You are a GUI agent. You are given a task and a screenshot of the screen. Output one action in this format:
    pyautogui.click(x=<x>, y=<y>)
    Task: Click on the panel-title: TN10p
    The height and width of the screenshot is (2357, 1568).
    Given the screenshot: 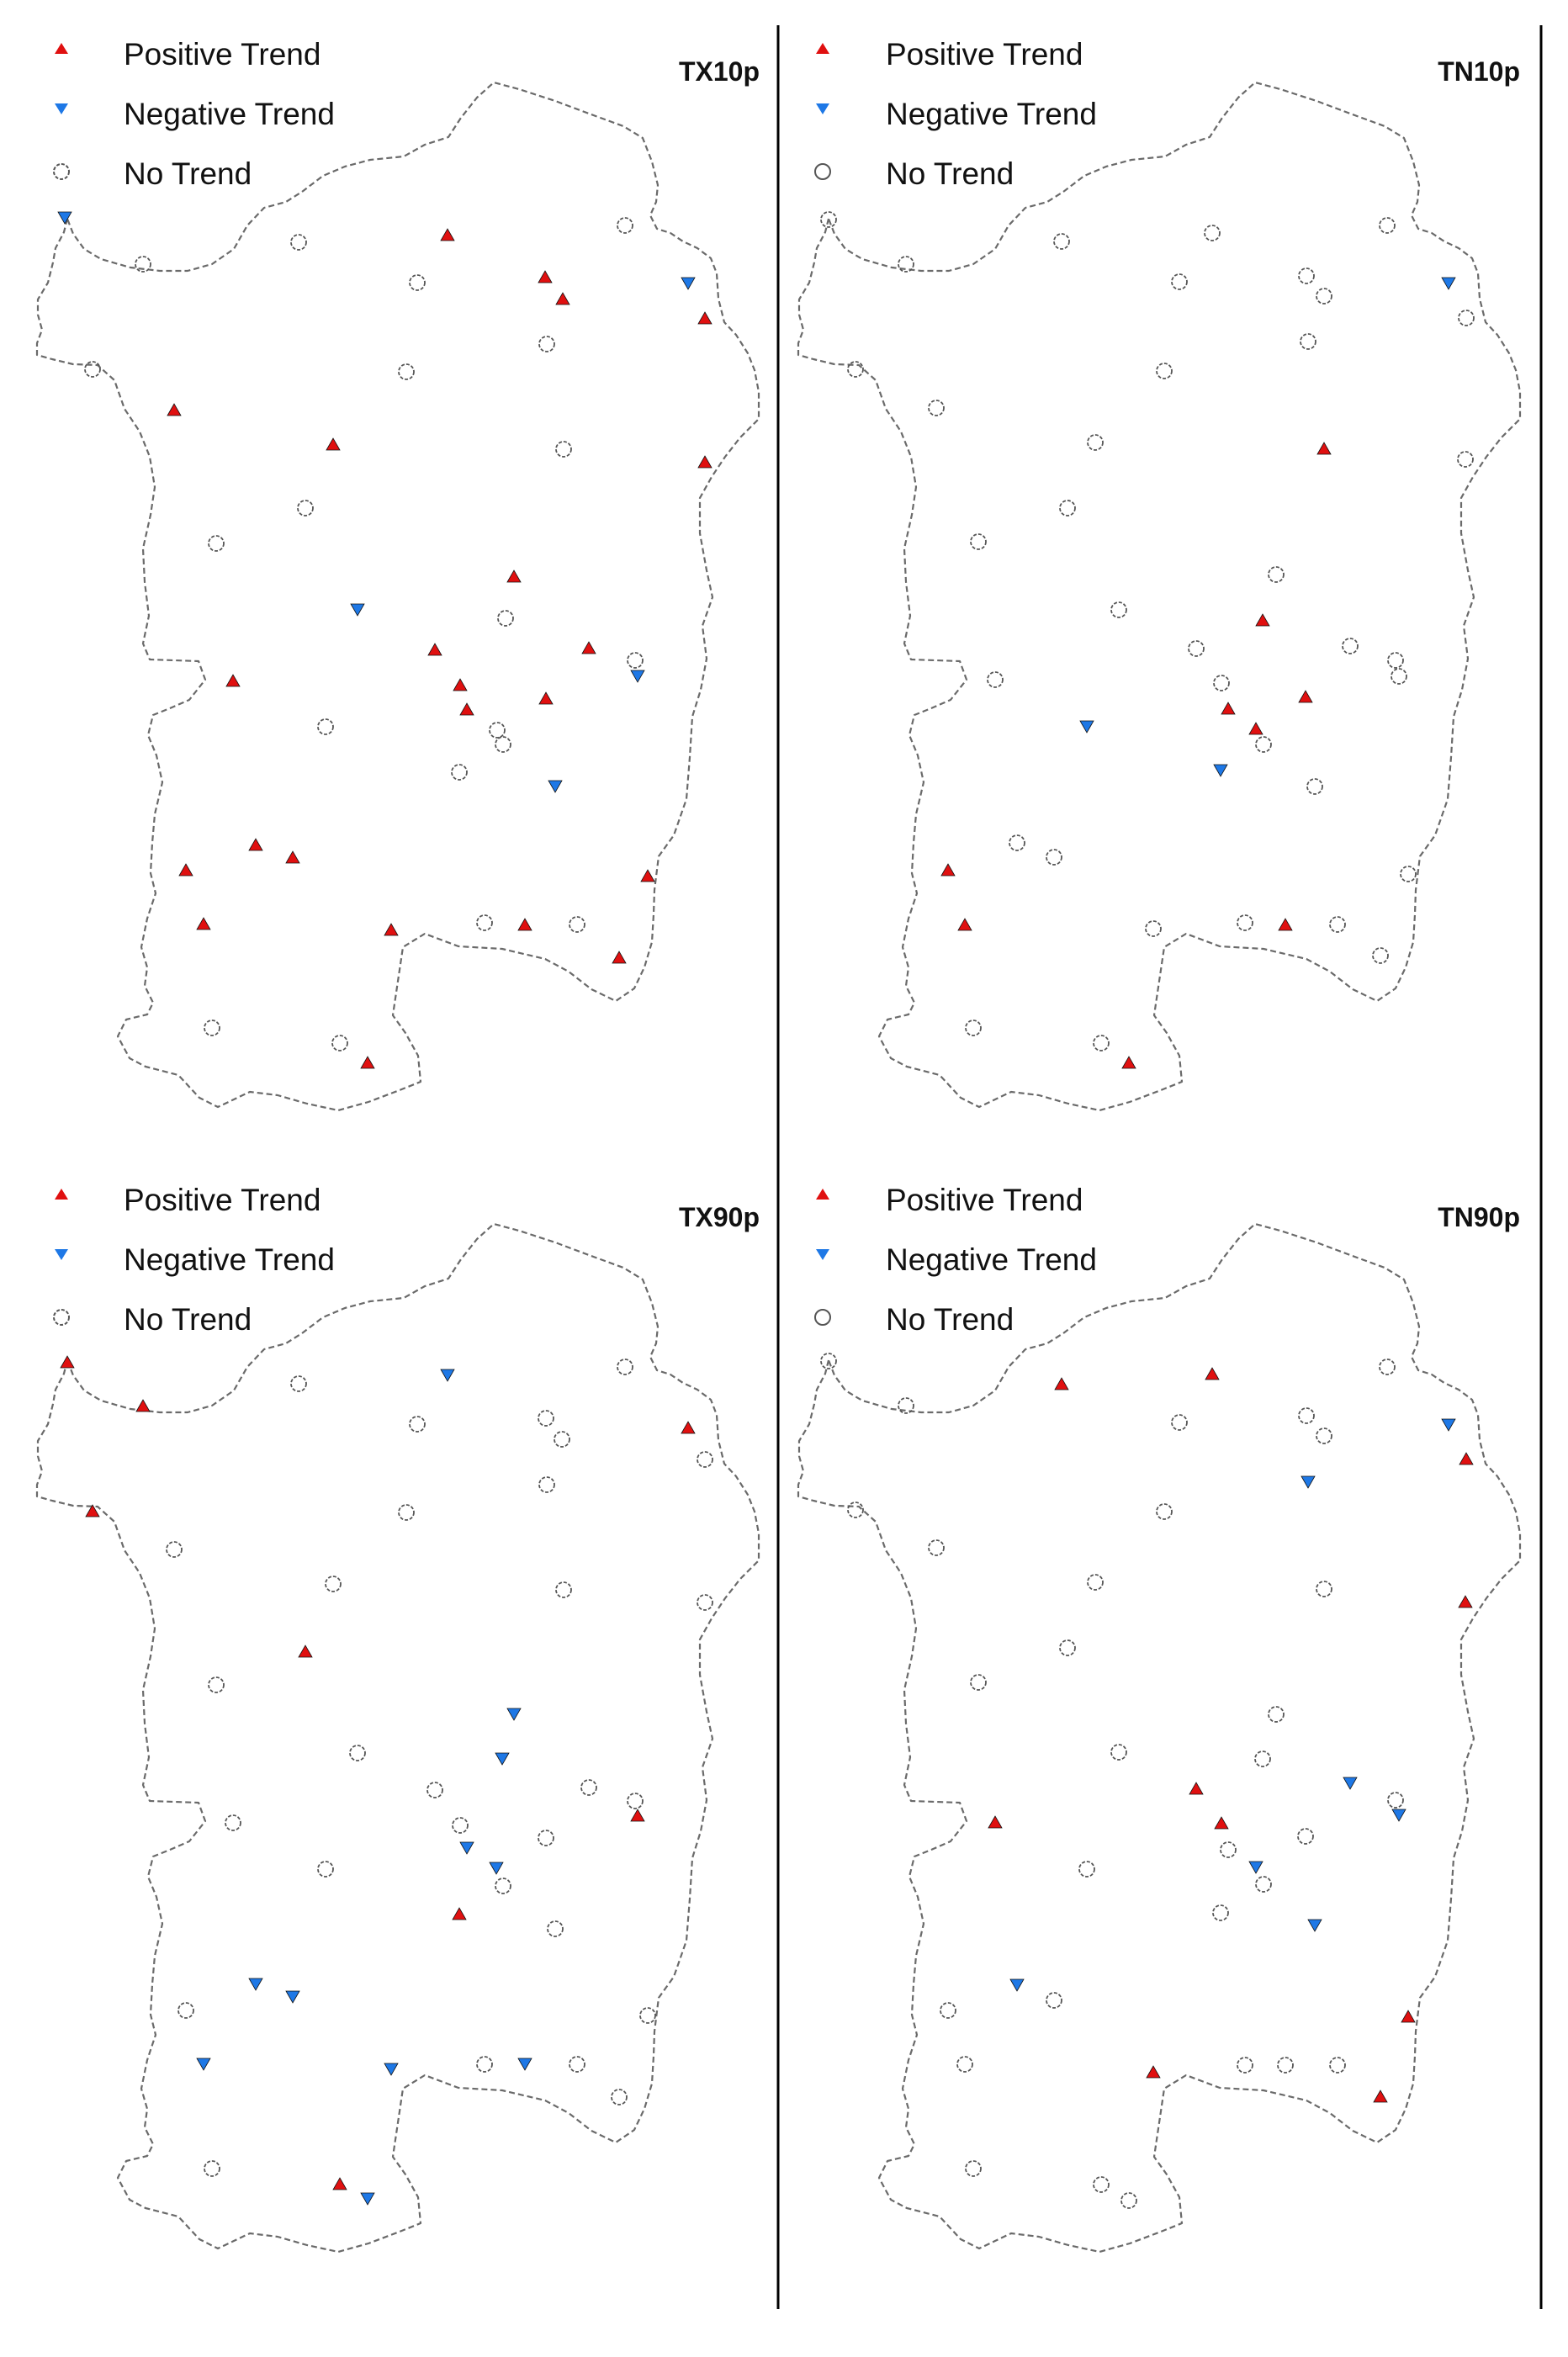 What is the action you would take?
    pyautogui.click(x=1479, y=71)
    